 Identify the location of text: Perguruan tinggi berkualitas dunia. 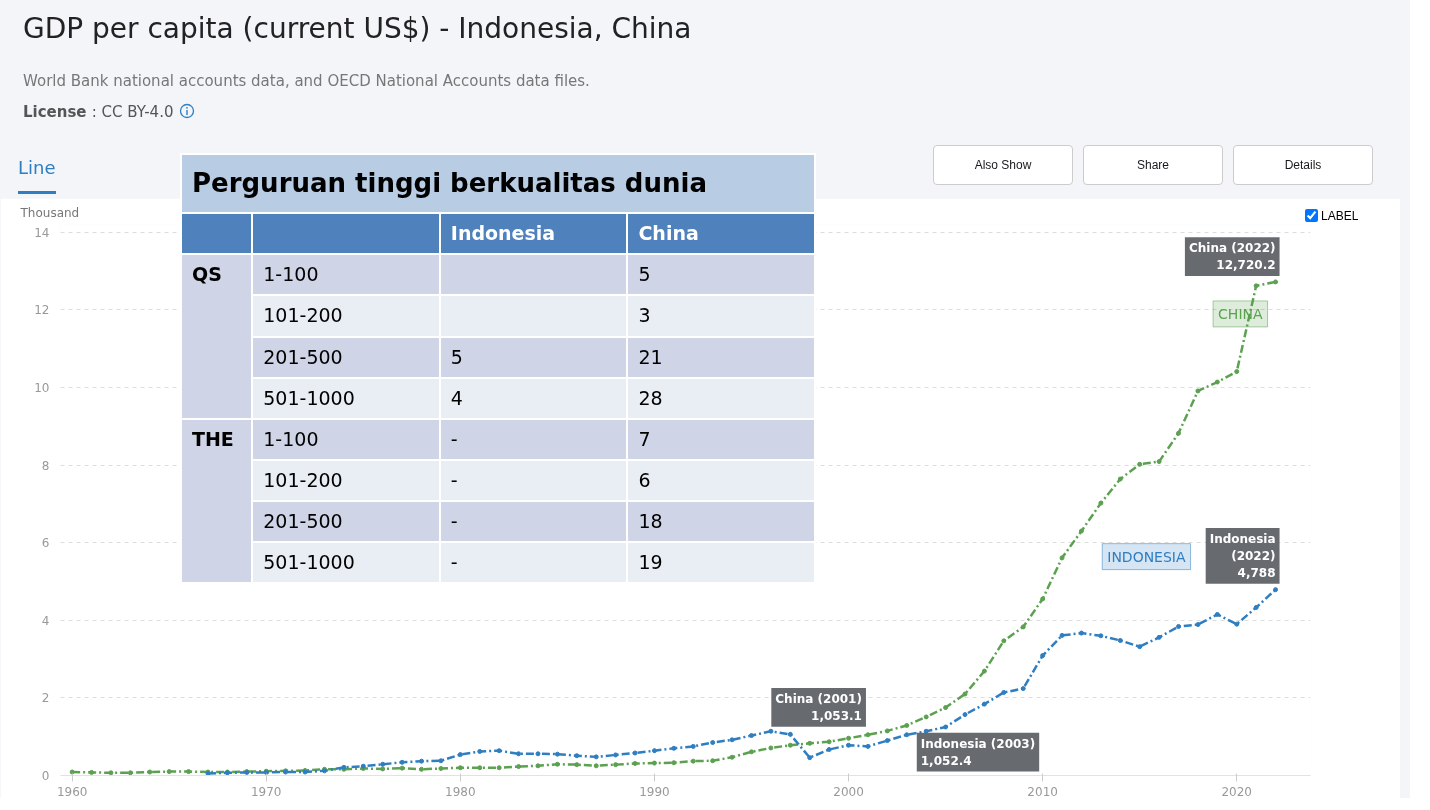
(498, 184).